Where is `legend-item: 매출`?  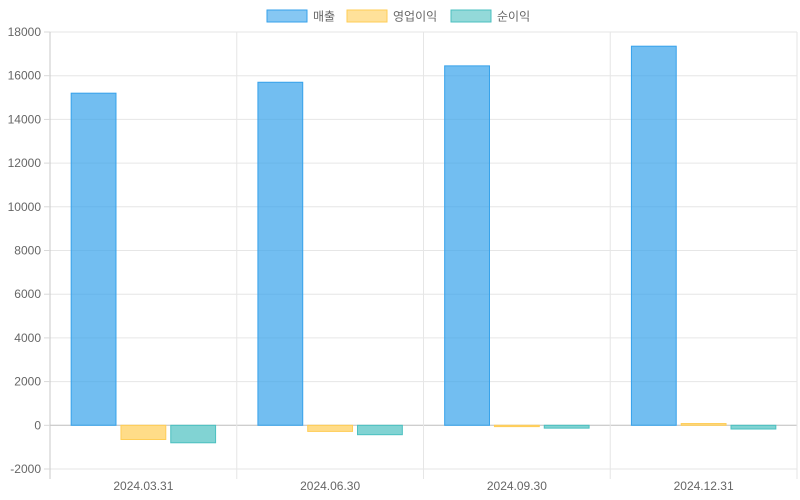 legend-item: 매출 is located at coordinates (300, 16).